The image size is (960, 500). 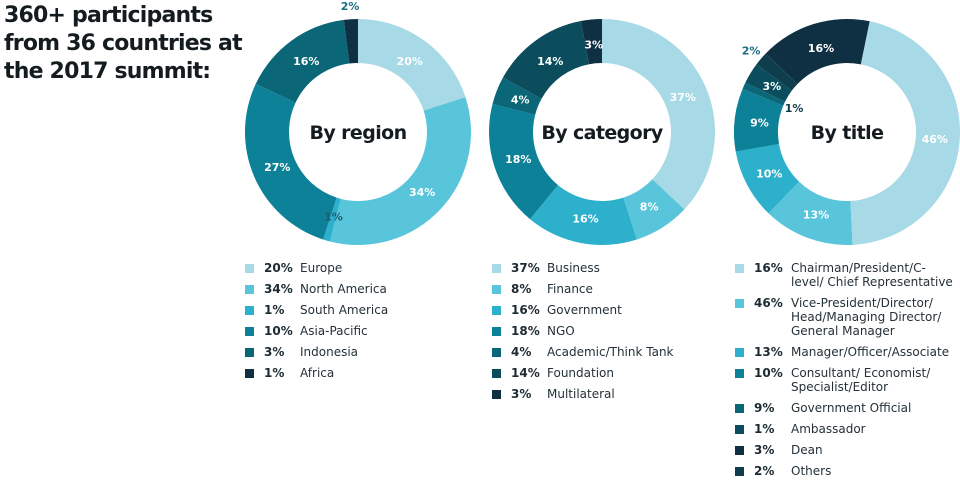 I want to click on legend-label: Ambassador, so click(x=828, y=429).